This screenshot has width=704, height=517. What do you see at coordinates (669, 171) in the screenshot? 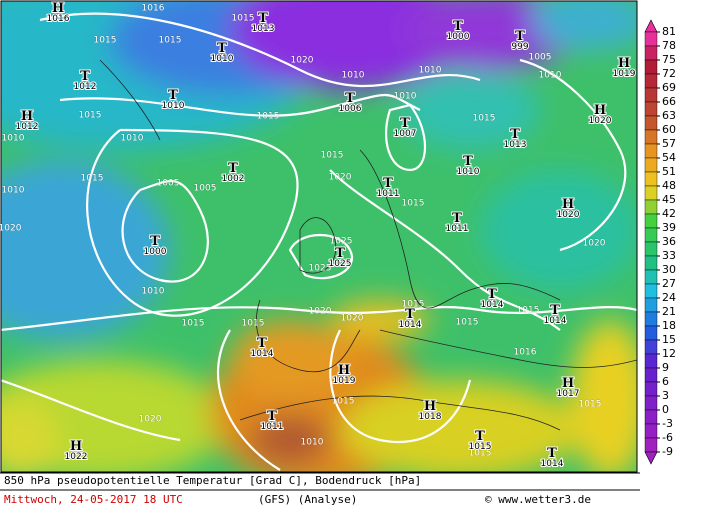
I see `colorbar-label: 51` at bounding box center [669, 171].